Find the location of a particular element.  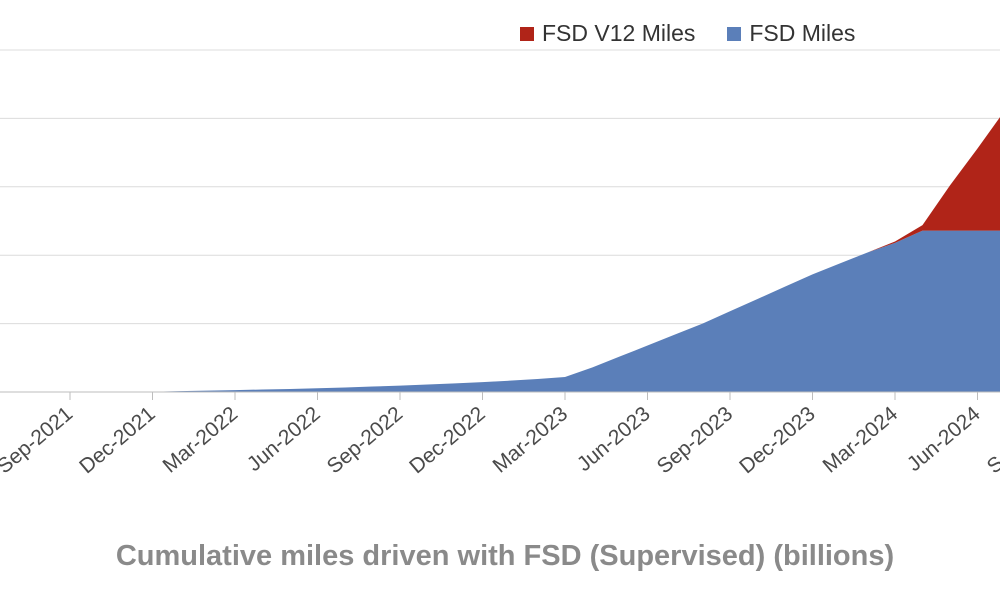

legend: FSD V12 Miles FSD Miles is located at coordinates (703, 33).